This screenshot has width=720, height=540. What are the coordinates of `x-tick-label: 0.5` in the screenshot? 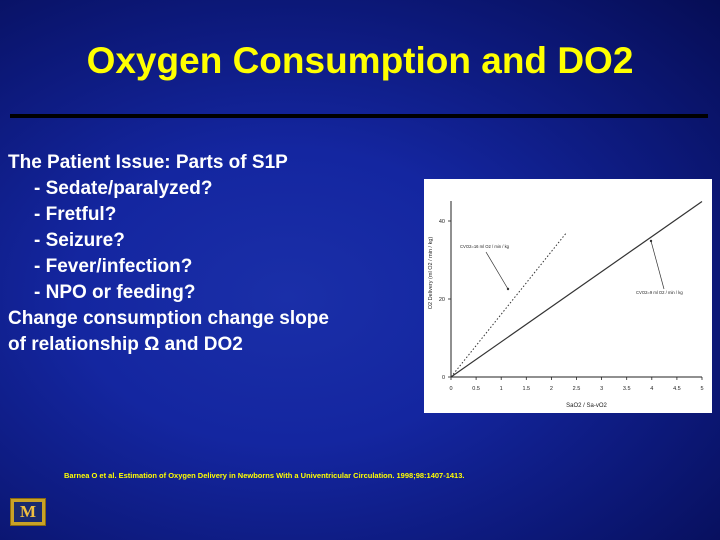 It's located at (476, 389).